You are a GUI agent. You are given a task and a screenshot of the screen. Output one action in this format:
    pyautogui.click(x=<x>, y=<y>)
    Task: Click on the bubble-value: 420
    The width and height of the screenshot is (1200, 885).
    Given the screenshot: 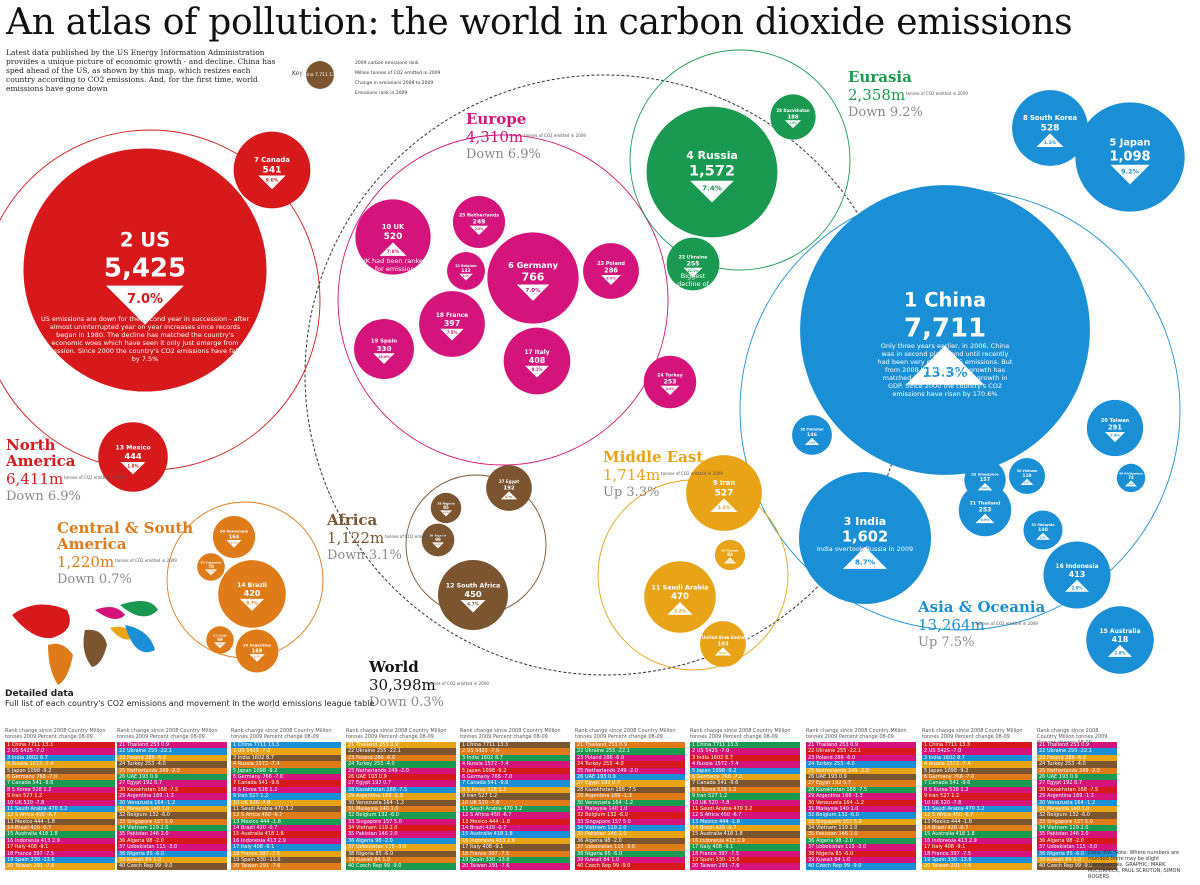 What is the action you would take?
    pyautogui.click(x=252, y=593)
    